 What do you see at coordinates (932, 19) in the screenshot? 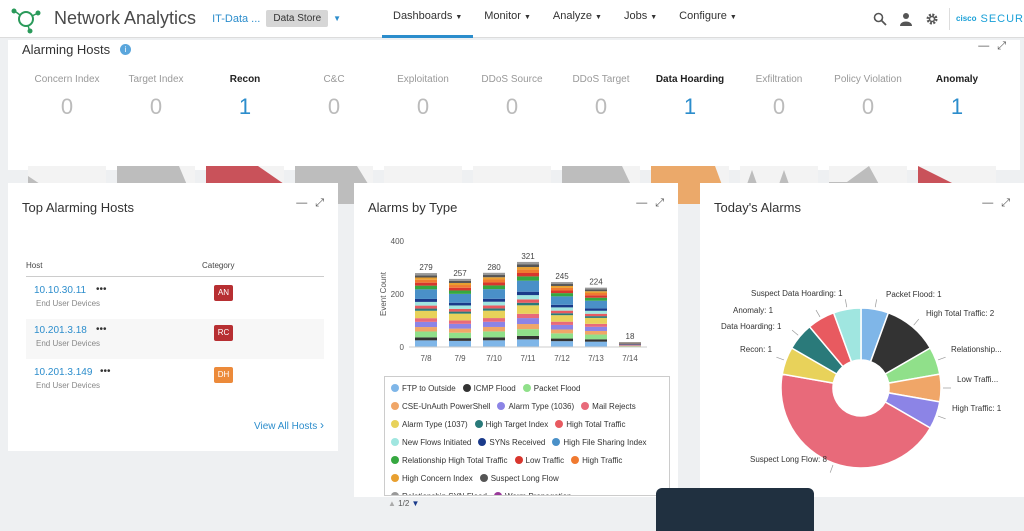
I see `gear-icon` at bounding box center [932, 19].